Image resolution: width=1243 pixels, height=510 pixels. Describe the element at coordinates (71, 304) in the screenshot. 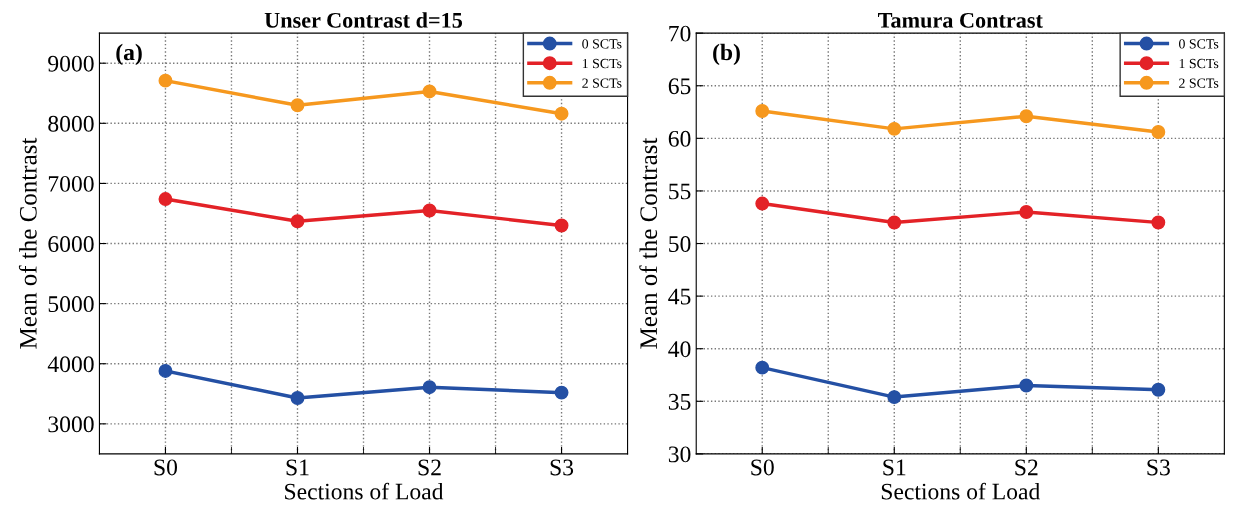

I see `y-tick-label: 5000` at that location.